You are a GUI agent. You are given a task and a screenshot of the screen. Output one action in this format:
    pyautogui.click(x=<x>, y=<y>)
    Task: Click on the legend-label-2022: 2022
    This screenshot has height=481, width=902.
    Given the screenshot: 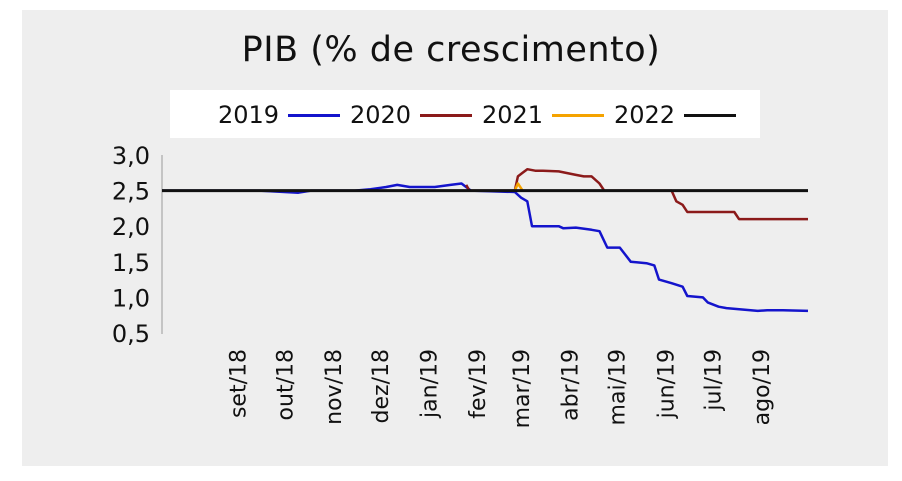 What is the action you would take?
    pyautogui.click(x=645, y=115)
    